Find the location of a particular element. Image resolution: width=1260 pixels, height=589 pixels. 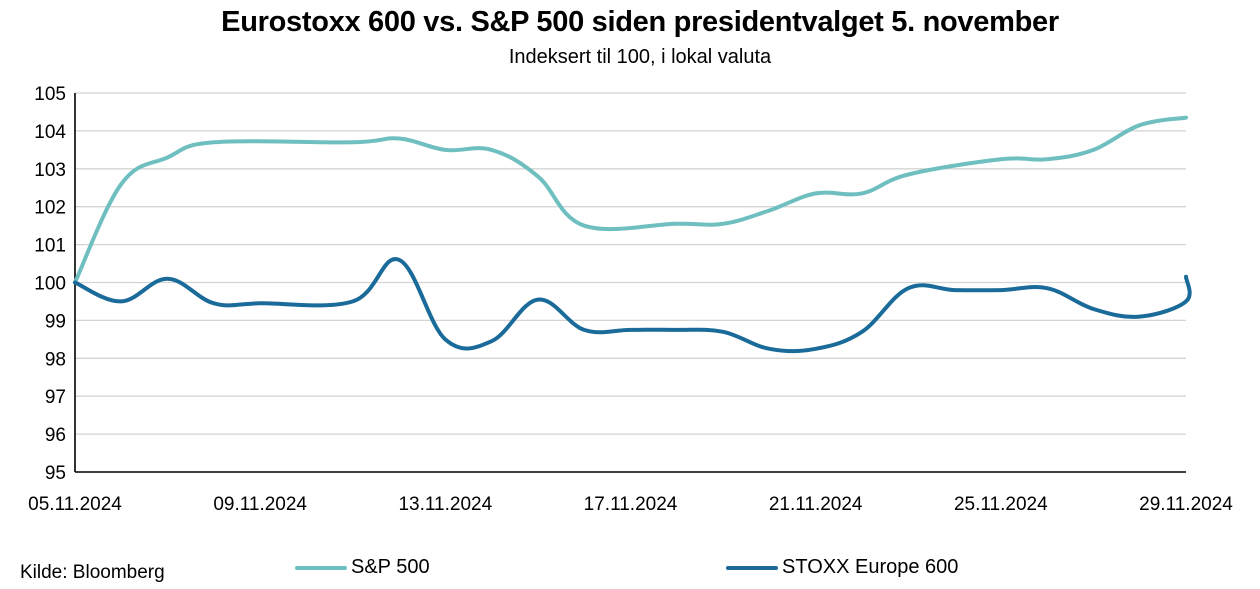

y-tick-label: 105 is located at coordinates (50, 94).